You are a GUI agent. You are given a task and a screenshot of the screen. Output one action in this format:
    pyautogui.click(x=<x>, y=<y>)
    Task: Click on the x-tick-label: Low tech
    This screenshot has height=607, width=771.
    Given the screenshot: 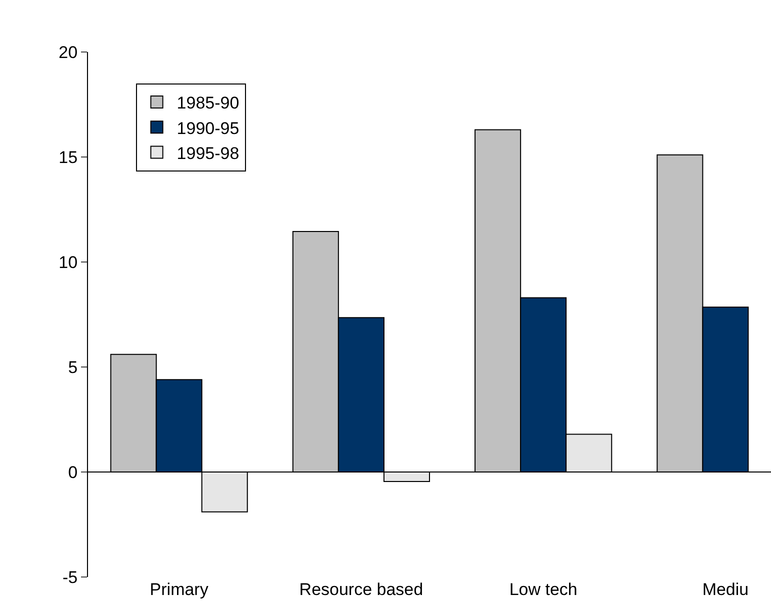 What is the action you would take?
    pyautogui.click(x=543, y=589)
    